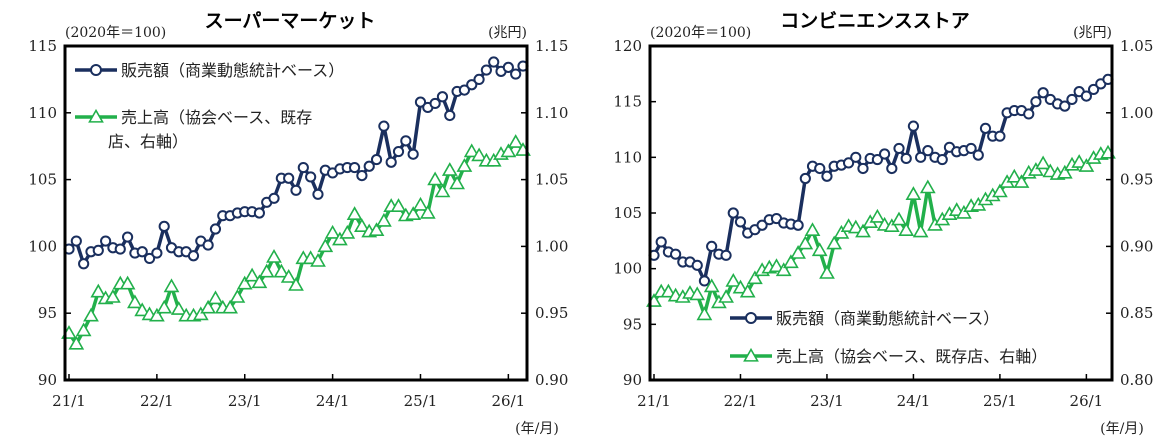 Image resolution: width=1171 pixels, height=441 pixels. Describe the element at coordinates (1092, 33) in the screenshot. I see `right-axis-unit: (兆円)` at that location.